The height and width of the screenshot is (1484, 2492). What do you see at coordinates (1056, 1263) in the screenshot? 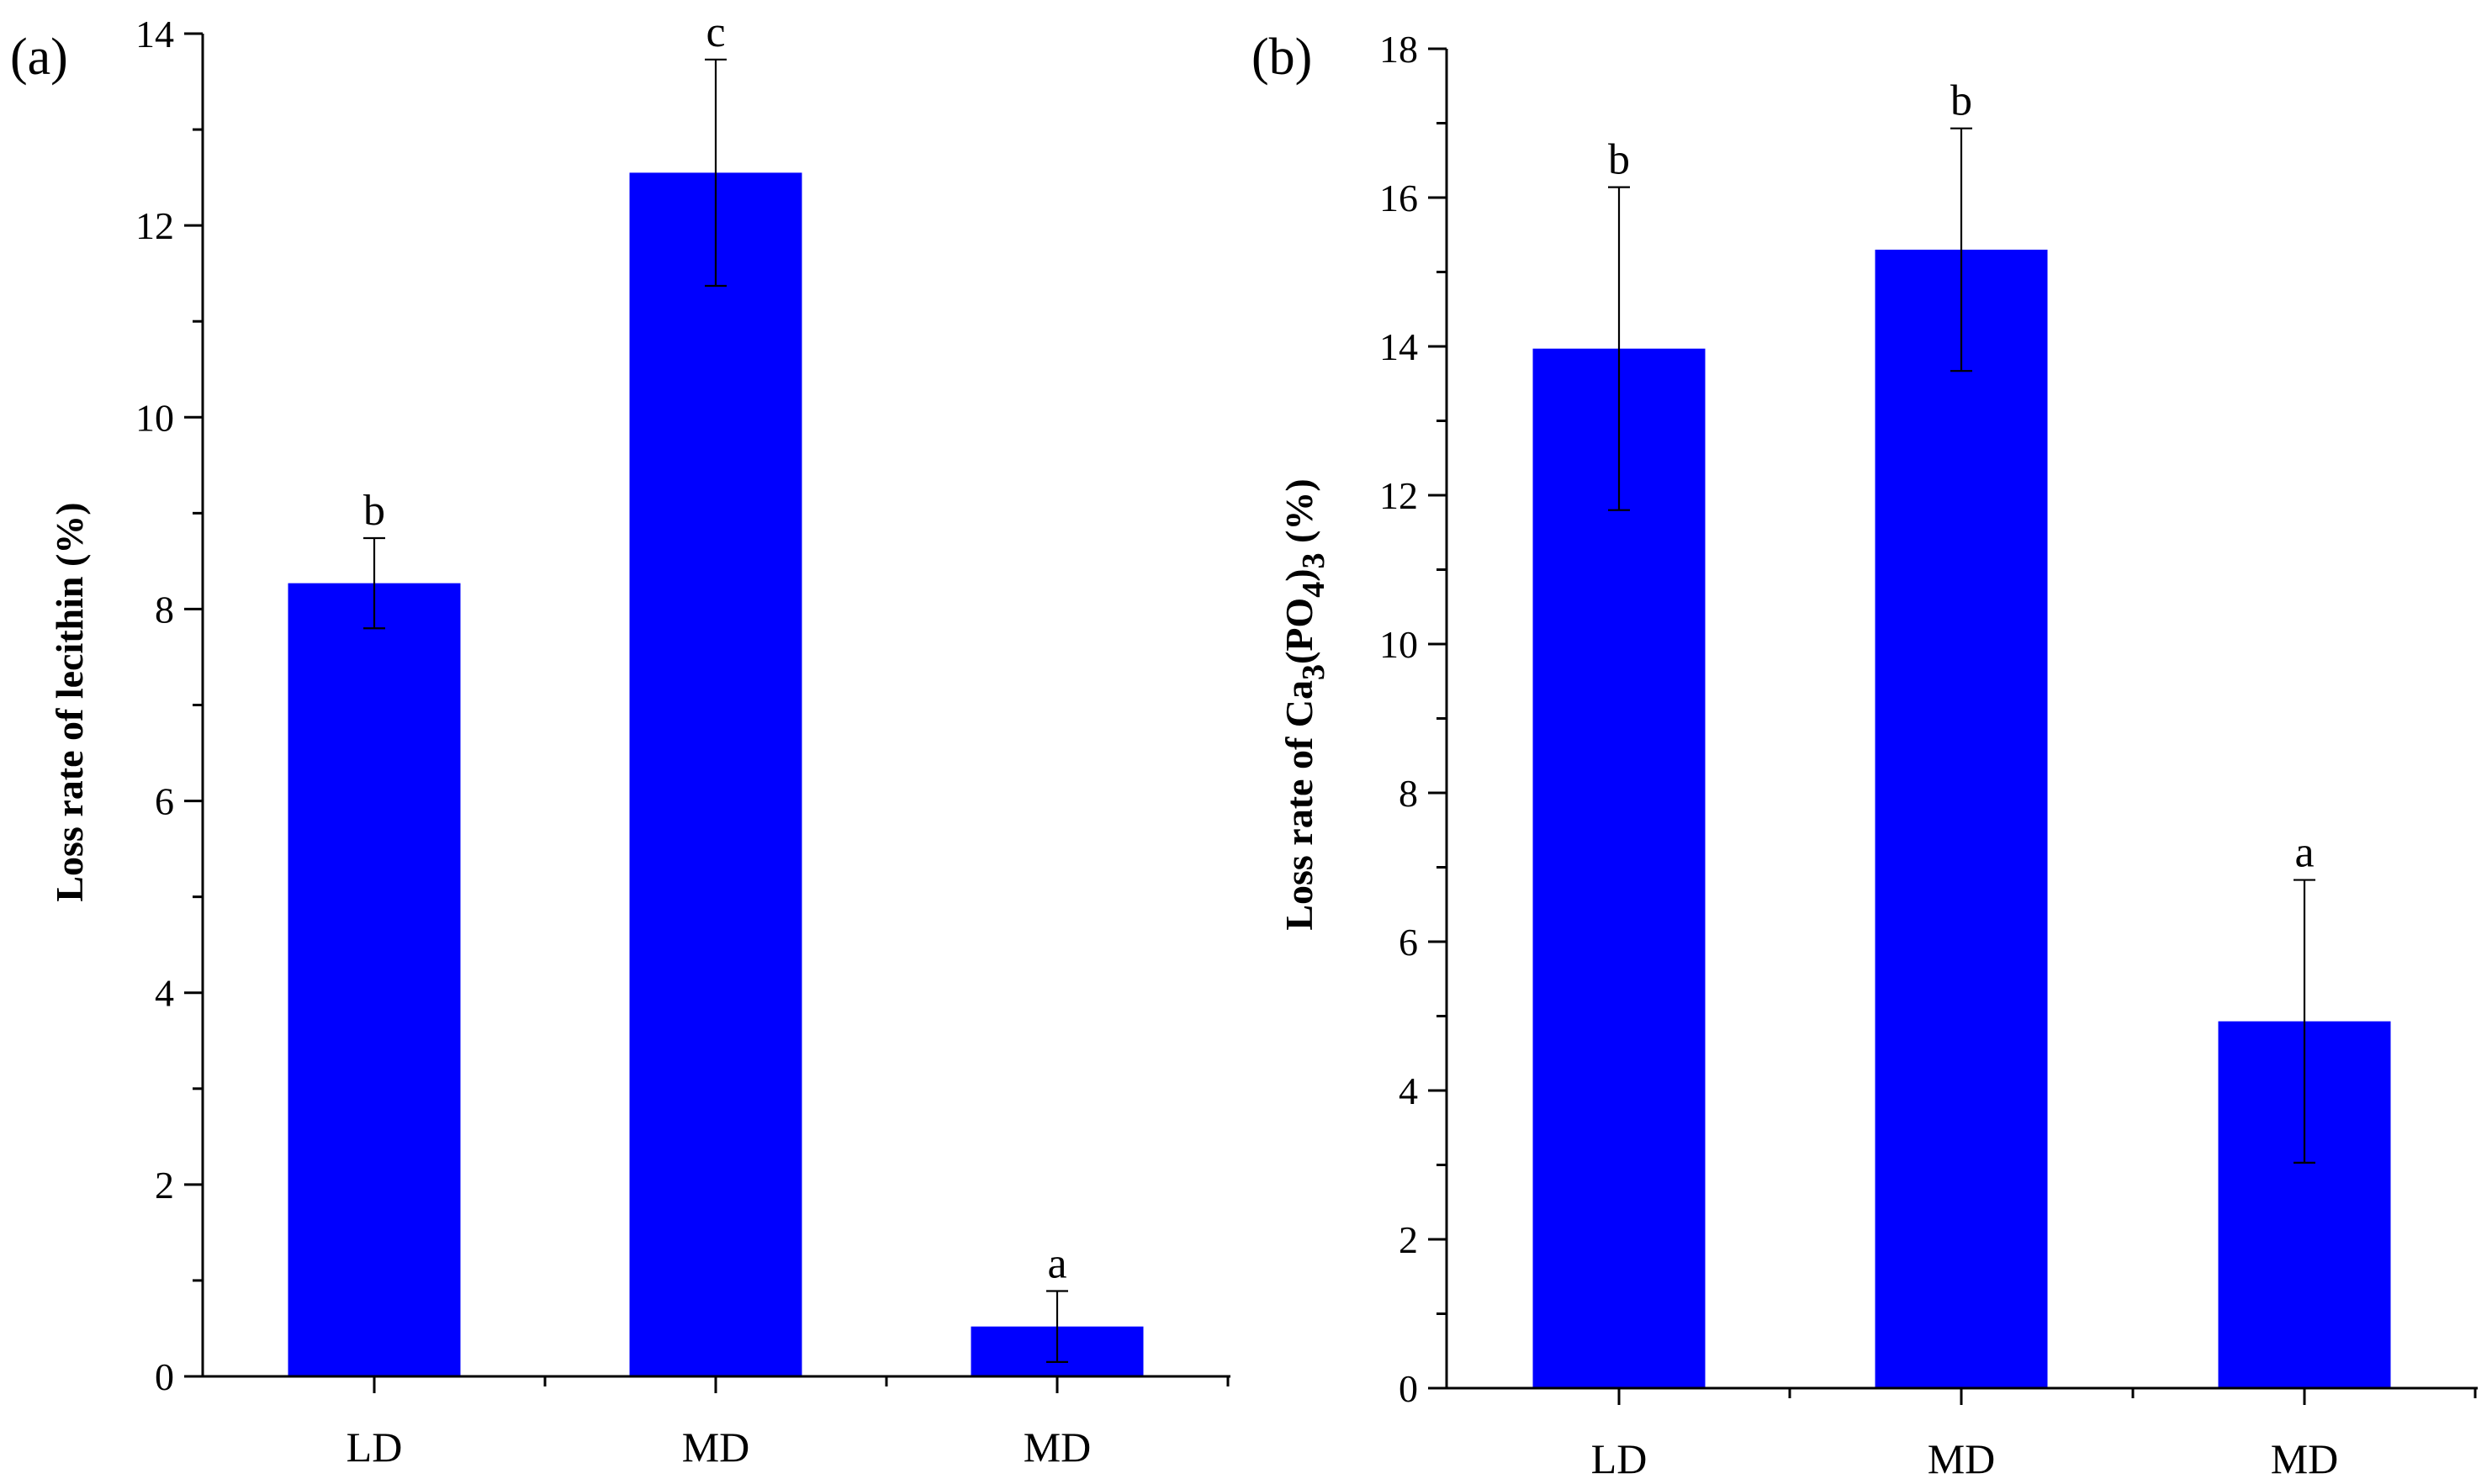
I see `panel-a-significance-letter: a` at bounding box center [1056, 1263].